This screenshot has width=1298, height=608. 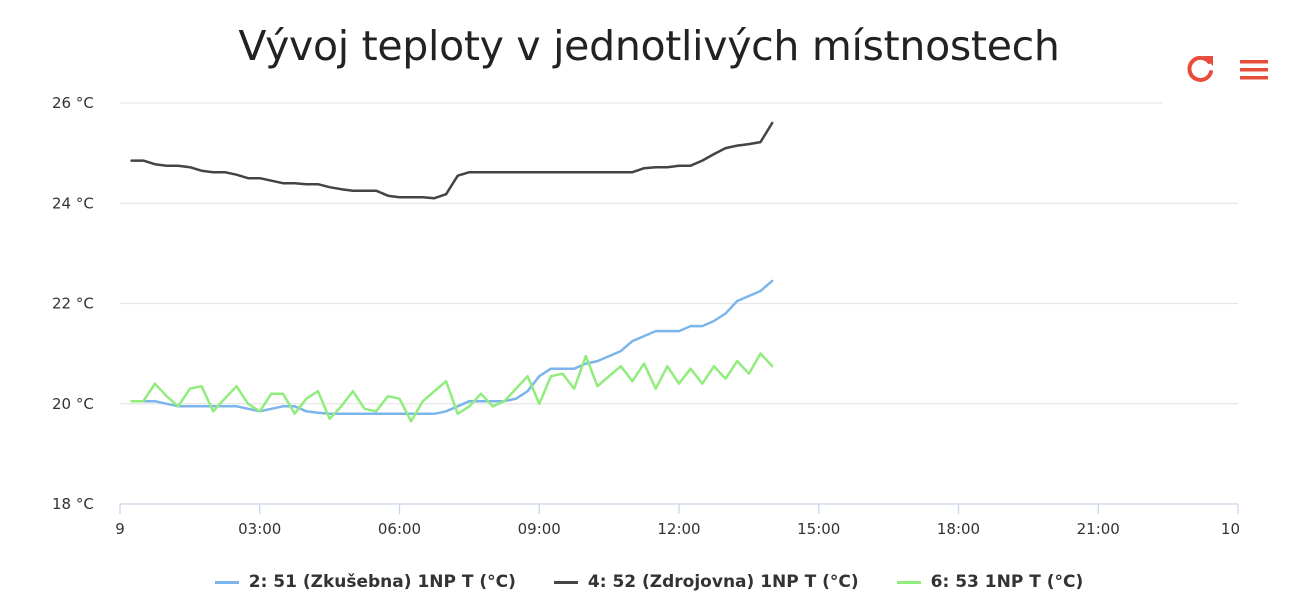 What do you see at coordinates (958, 529) in the screenshot?
I see `x-tick-label: 18:00` at bounding box center [958, 529].